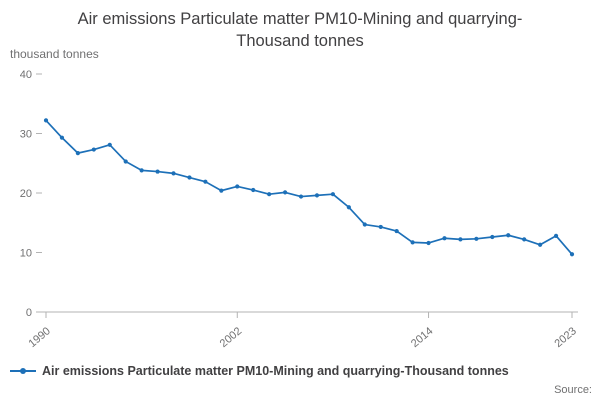 This screenshot has width=600, height=400. What do you see at coordinates (573, 390) in the screenshot?
I see `source-label: Source:` at bounding box center [573, 390].